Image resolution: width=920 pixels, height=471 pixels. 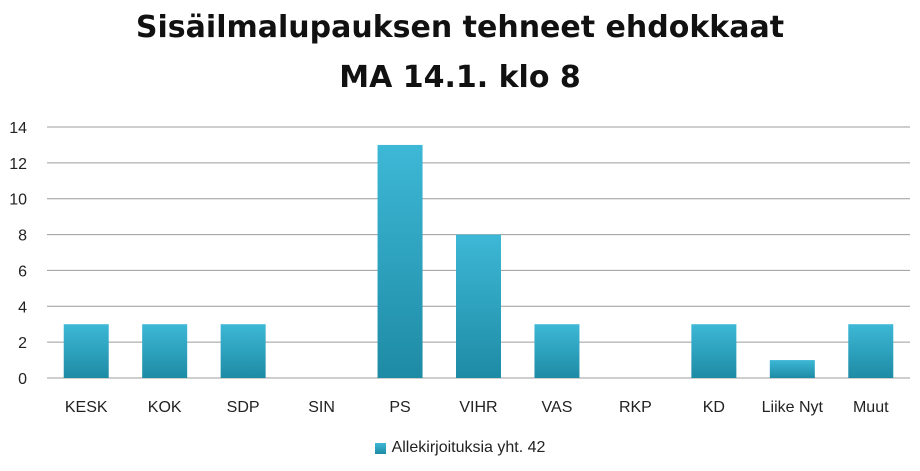 What do you see at coordinates (400, 261) in the screenshot?
I see `bar-ps` at bounding box center [400, 261].